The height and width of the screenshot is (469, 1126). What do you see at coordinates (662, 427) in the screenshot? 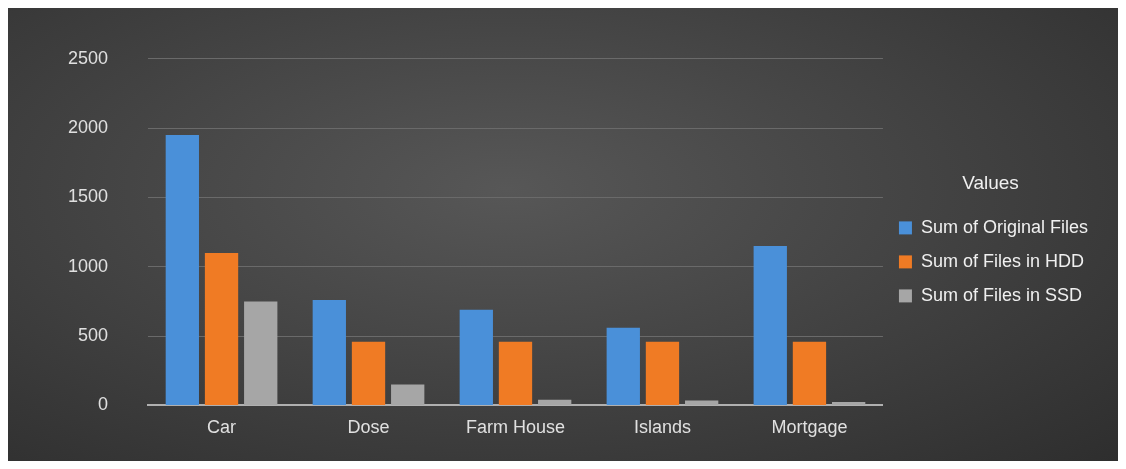
I see `x-tick-label: Islands` at bounding box center [662, 427].